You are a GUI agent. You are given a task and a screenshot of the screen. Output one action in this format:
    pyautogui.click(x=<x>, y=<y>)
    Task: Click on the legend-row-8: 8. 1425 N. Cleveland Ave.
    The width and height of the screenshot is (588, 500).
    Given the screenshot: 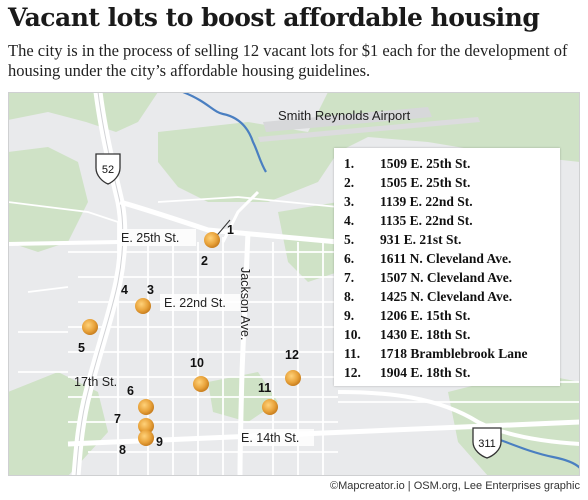 What is the action you would take?
    pyautogui.click(x=428, y=298)
    